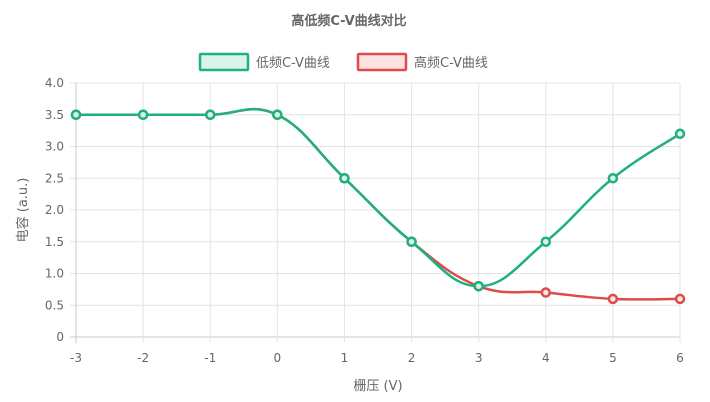  I want to click on x-axis-label: 栅压 (V), so click(377, 386).